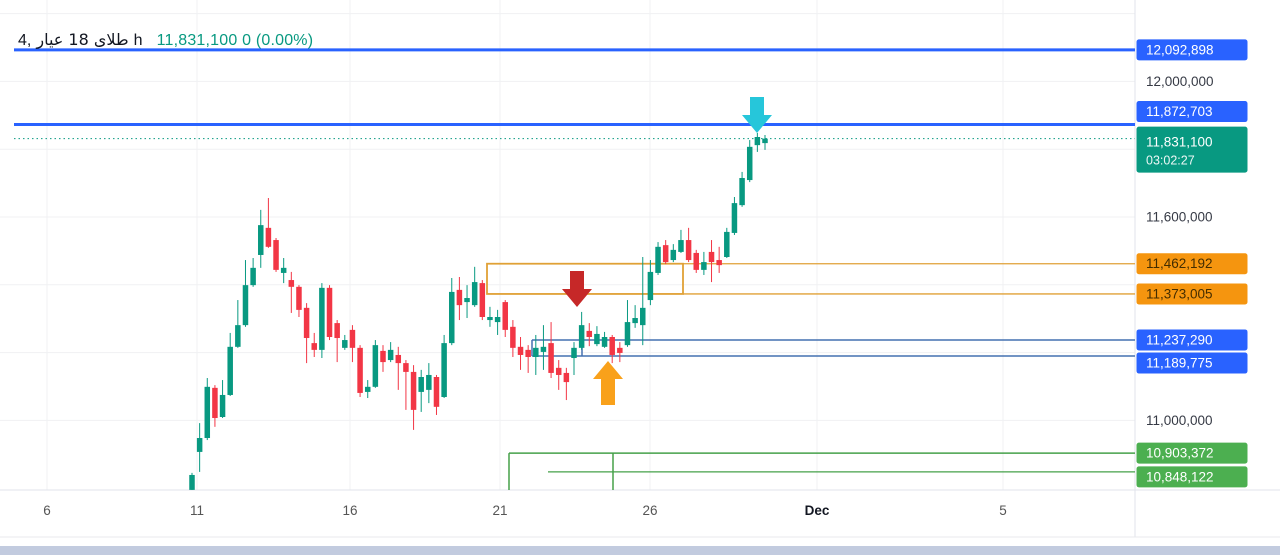 The width and height of the screenshot is (1280, 555). What do you see at coordinates (640, 550) in the screenshot?
I see `bottom-scrollbar-band` at bounding box center [640, 550].